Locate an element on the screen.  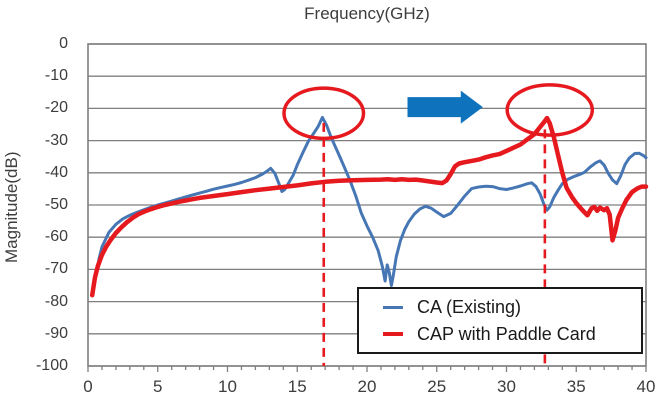
y-tick-label: -90 is located at coordinates (56, 333).